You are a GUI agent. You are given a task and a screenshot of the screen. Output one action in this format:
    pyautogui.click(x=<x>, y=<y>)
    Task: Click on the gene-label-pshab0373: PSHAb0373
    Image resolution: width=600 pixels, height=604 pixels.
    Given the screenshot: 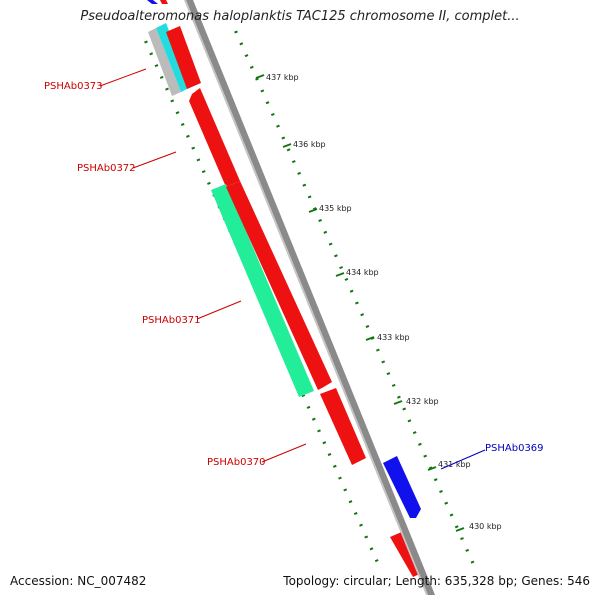 What is the action you would take?
    pyautogui.click(x=95, y=80)
    